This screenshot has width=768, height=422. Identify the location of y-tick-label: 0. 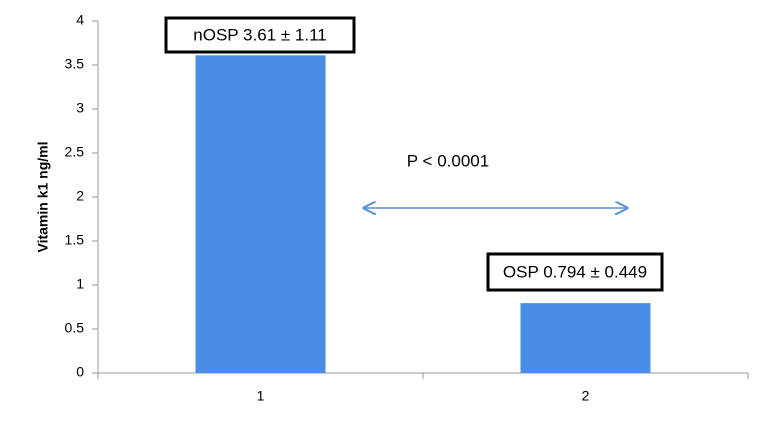
(80, 372).